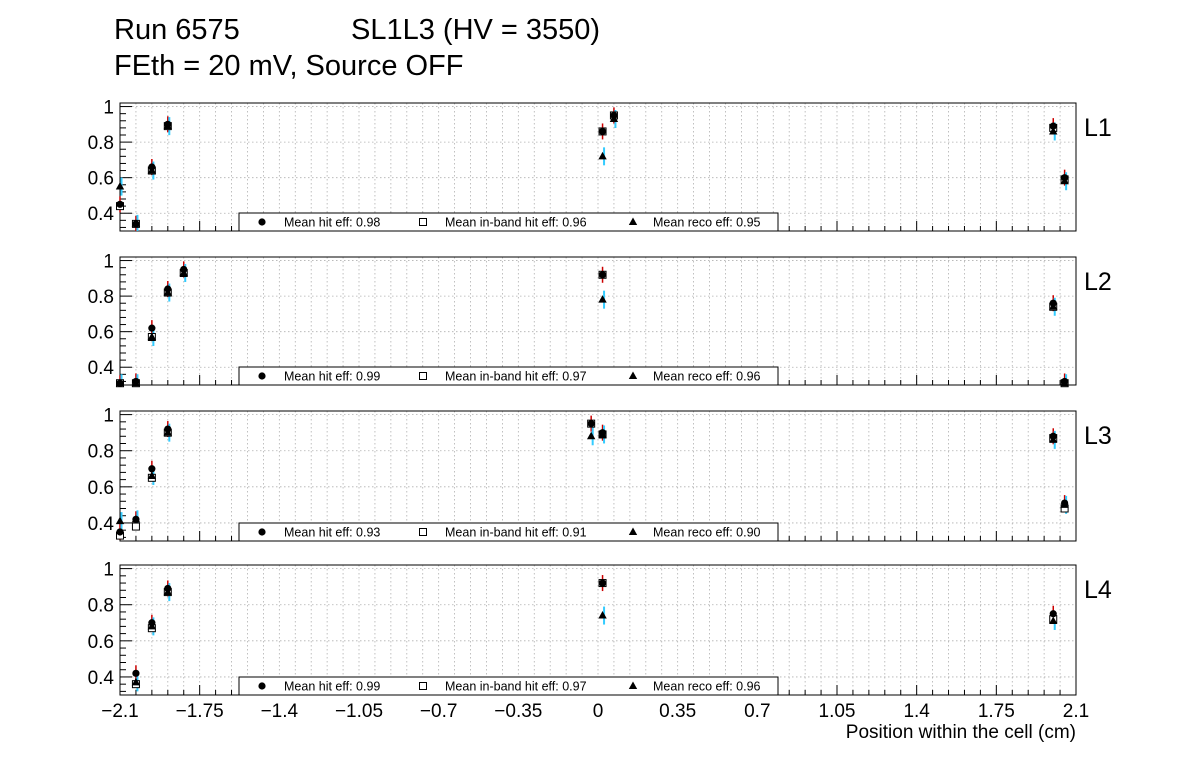 The image size is (1196, 772). Describe the element at coordinates (518, 711) in the screenshot. I see `x-tick-label: −0.35` at that location.